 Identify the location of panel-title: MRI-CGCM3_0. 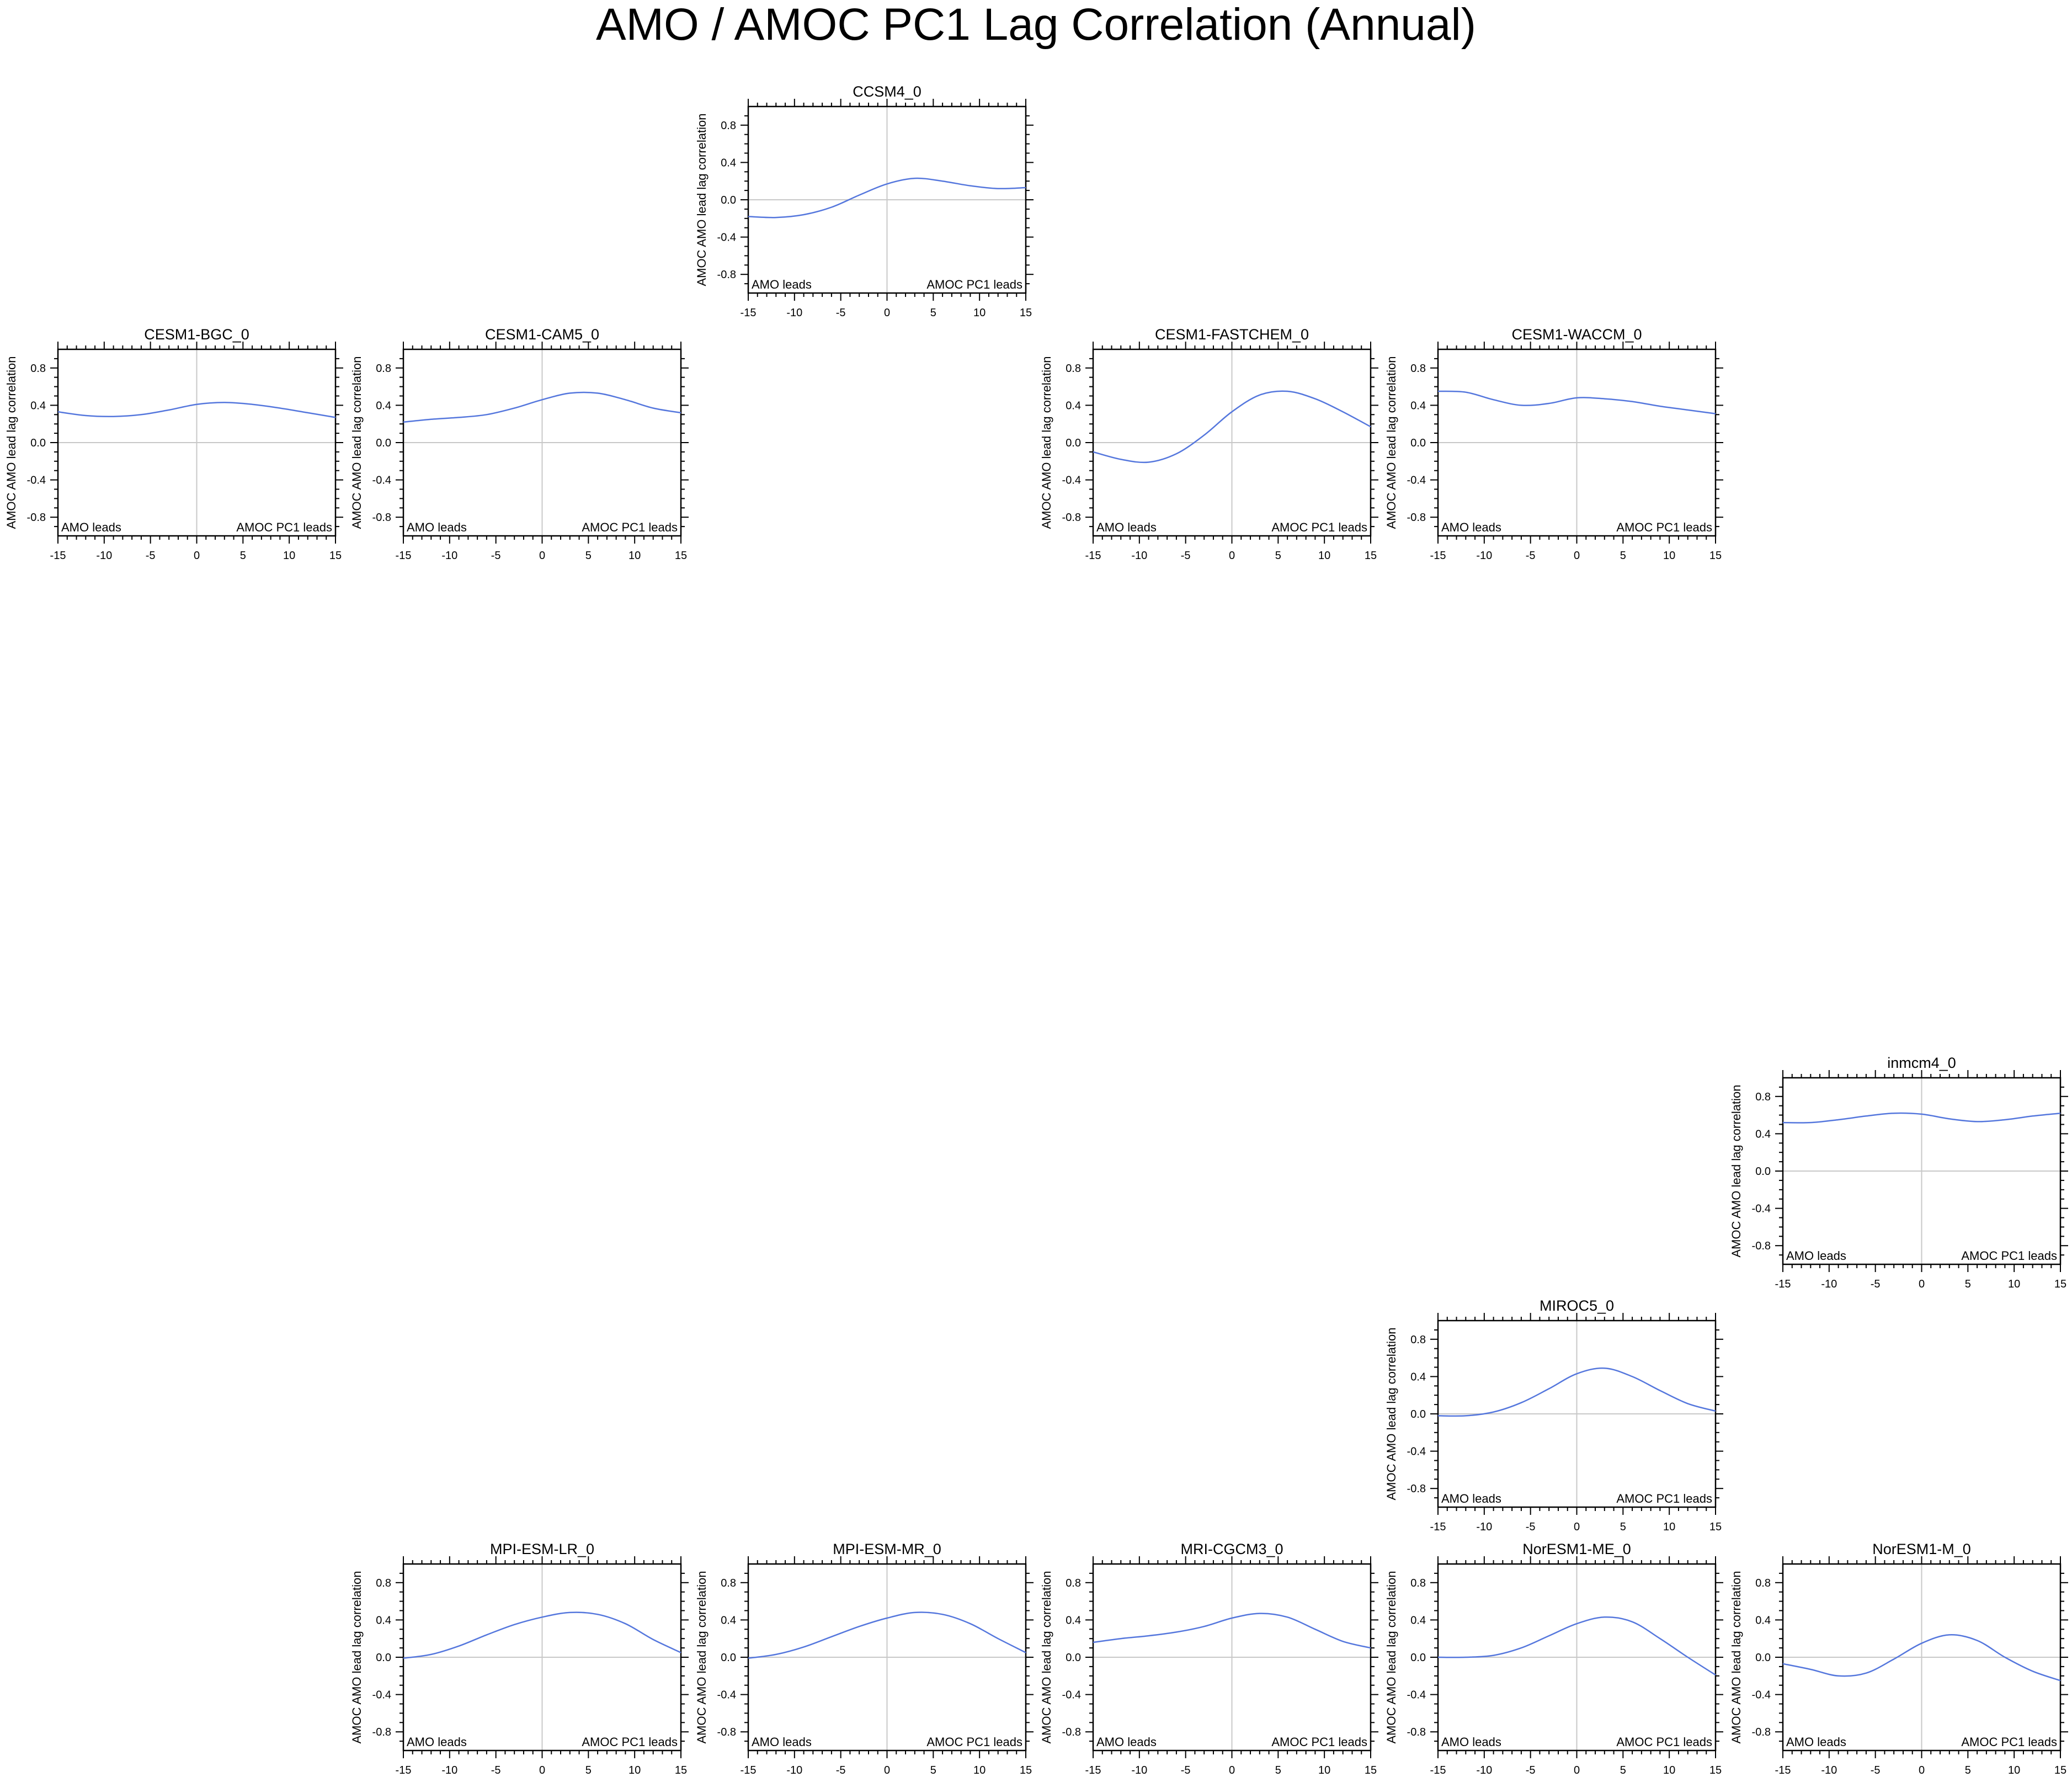
(1231, 1549).